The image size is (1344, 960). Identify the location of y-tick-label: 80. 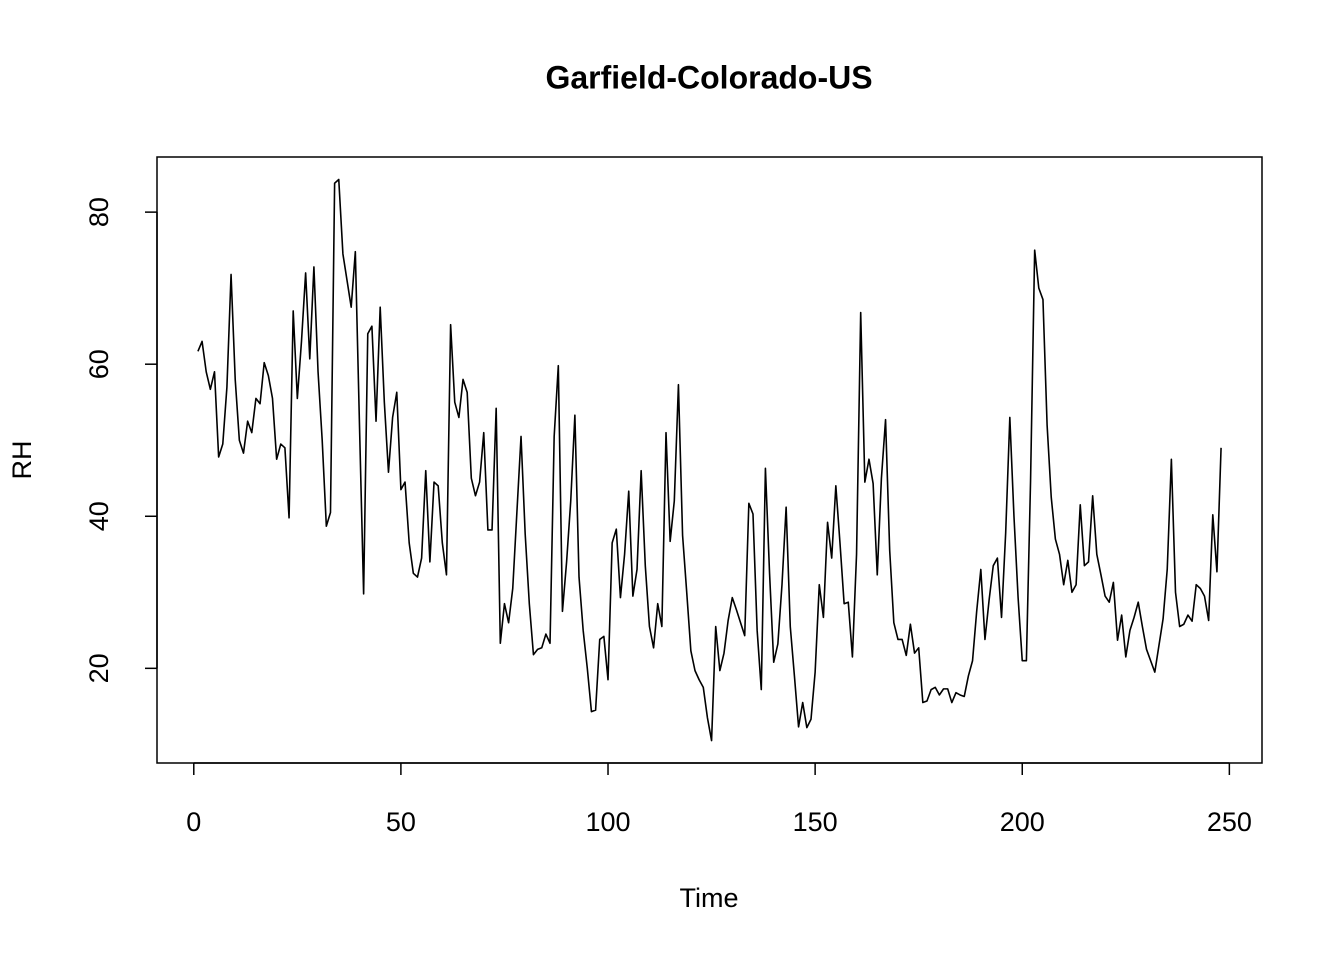
(99, 212).